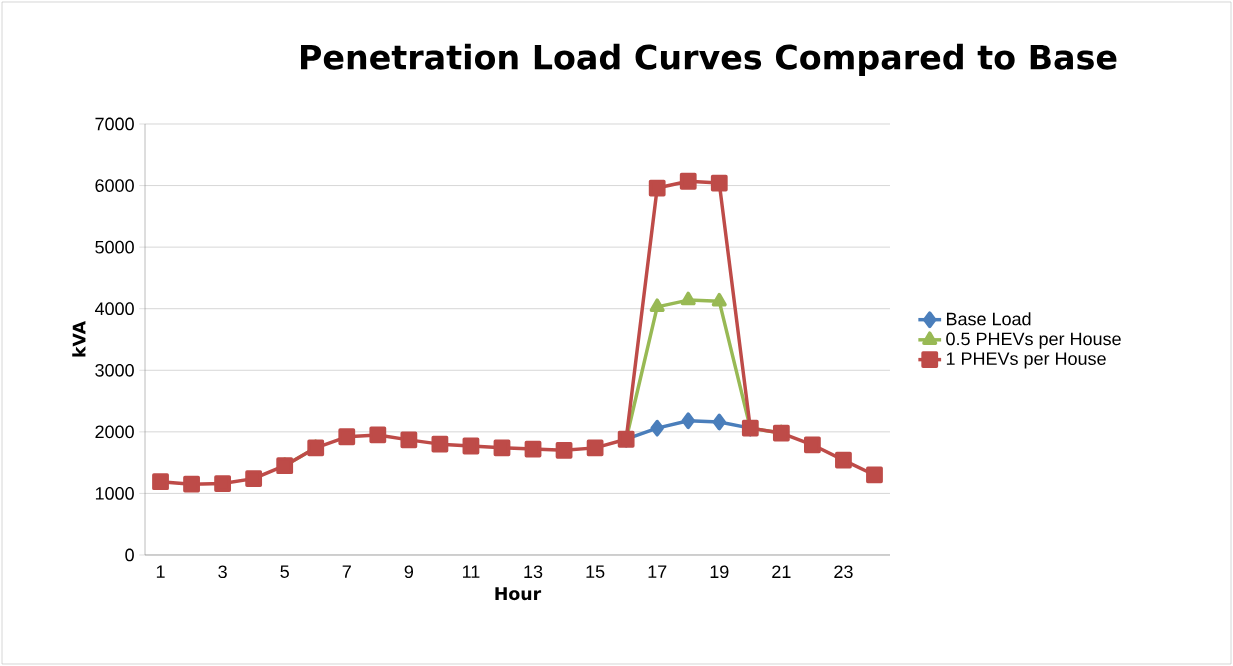 The height and width of the screenshot is (666, 1233). What do you see at coordinates (160, 571) in the screenshot?
I see `x-tick-label: 1` at bounding box center [160, 571].